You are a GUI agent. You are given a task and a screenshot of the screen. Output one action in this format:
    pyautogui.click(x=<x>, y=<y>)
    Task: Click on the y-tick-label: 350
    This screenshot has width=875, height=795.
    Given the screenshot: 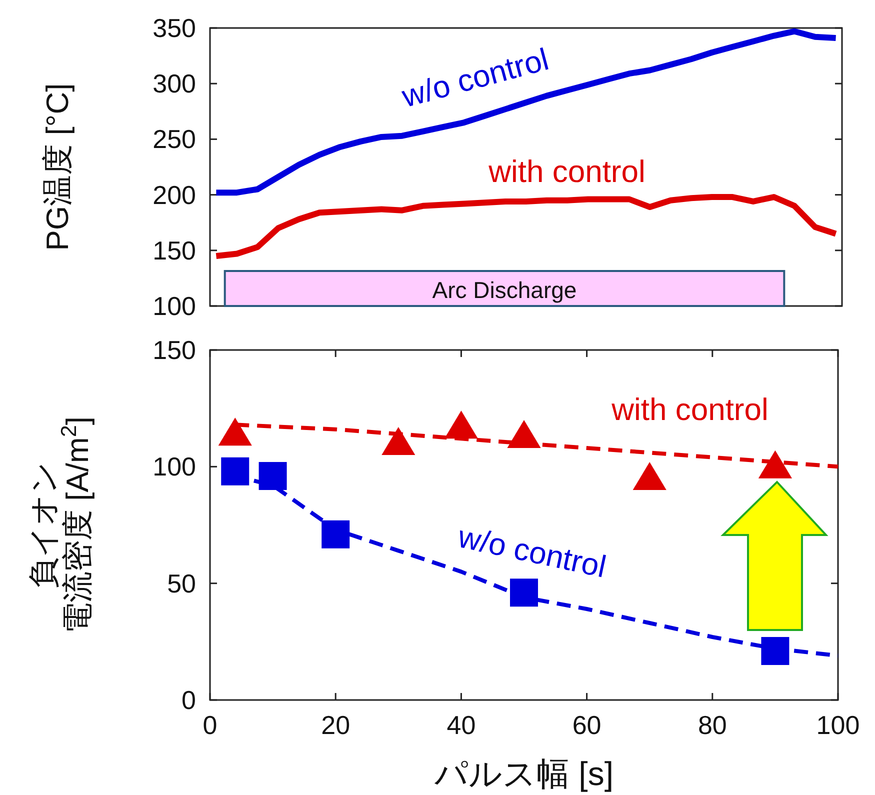 What is the action you would take?
    pyautogui.click(x=174, y=28)
    